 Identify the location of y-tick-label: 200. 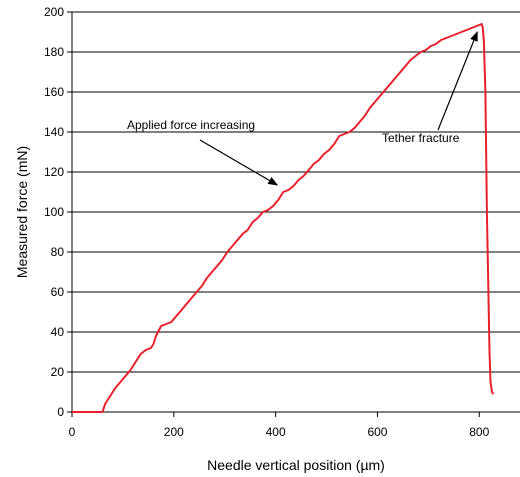
(54, 12).